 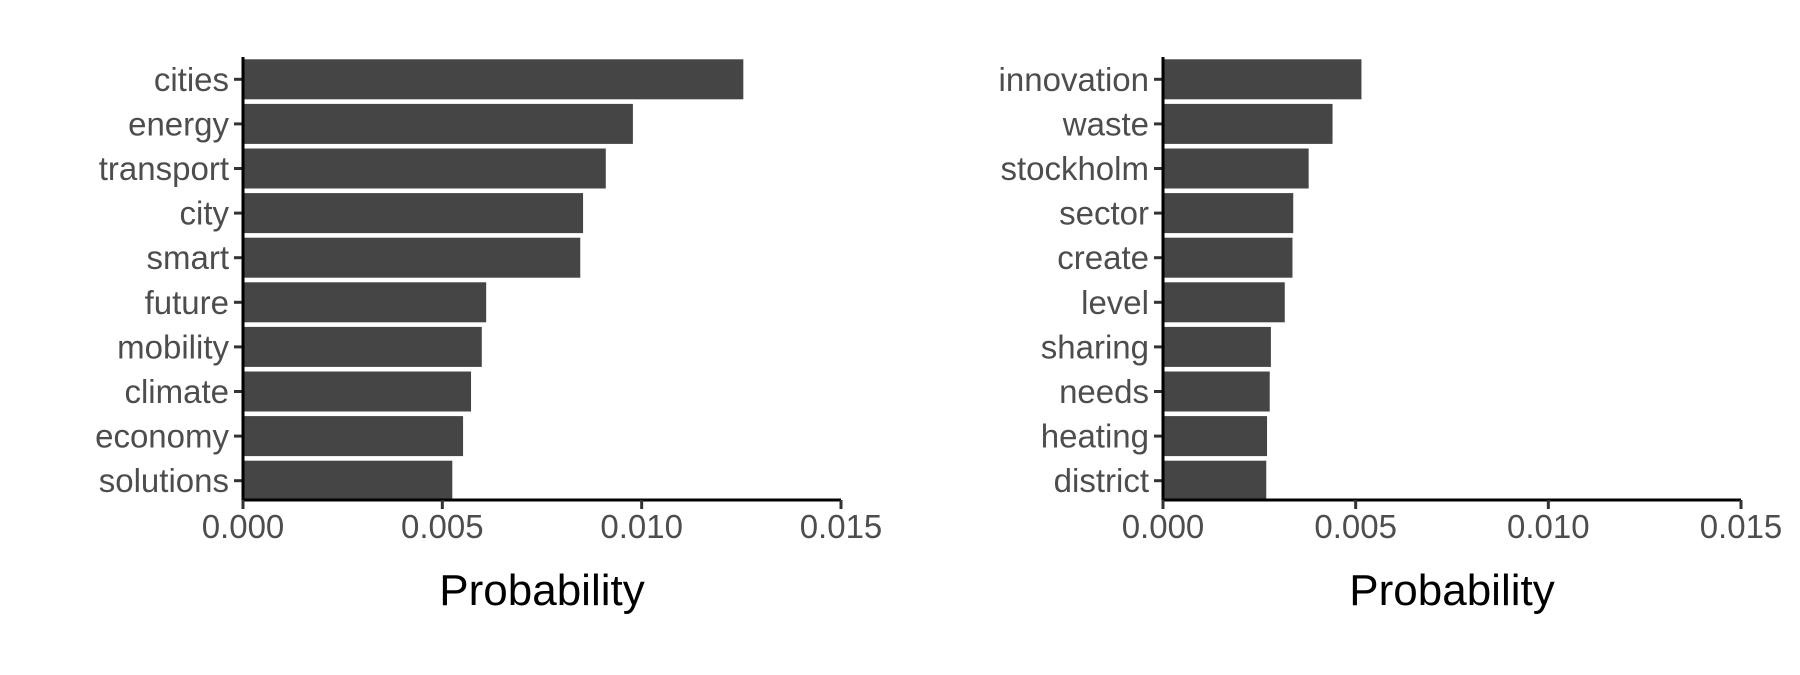 What do you see at coordinates (1103, 257) in the screenshot?
I see `y-tick-label: create` at bounding box center [1103, 257].